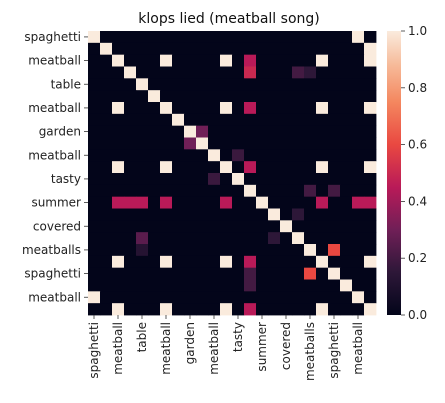  I want to click on col-tick-label: meatball, so click(358, 348).